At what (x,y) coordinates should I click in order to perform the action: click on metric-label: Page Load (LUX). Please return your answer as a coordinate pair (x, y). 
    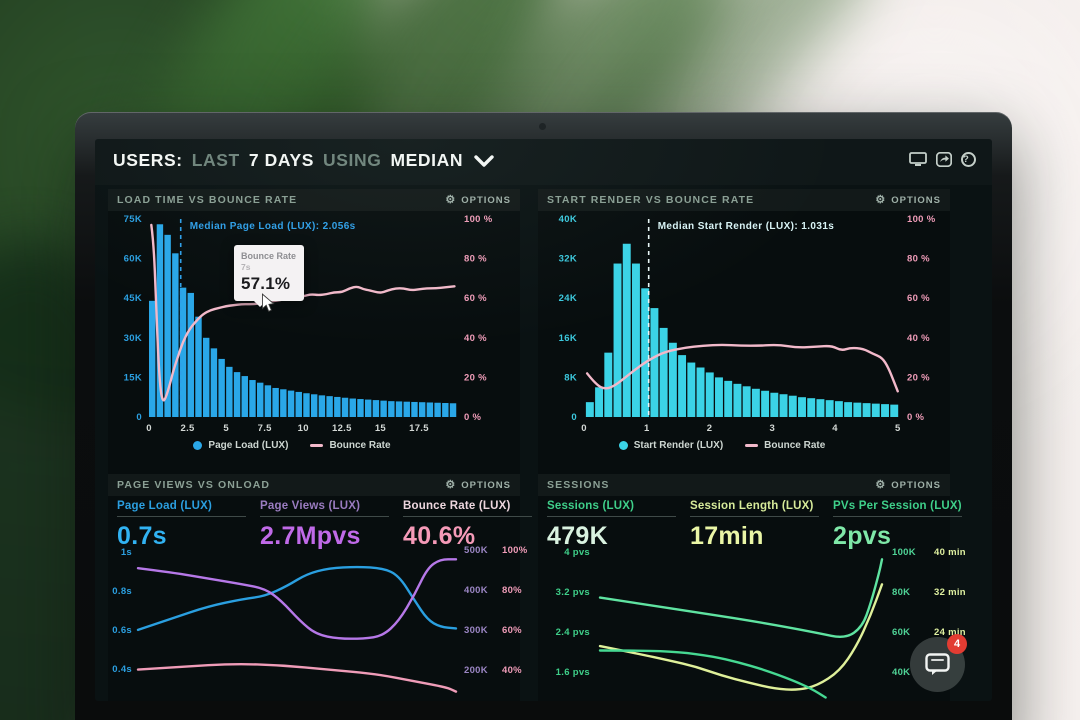
    Looking at the image, I should click on (165, 506).